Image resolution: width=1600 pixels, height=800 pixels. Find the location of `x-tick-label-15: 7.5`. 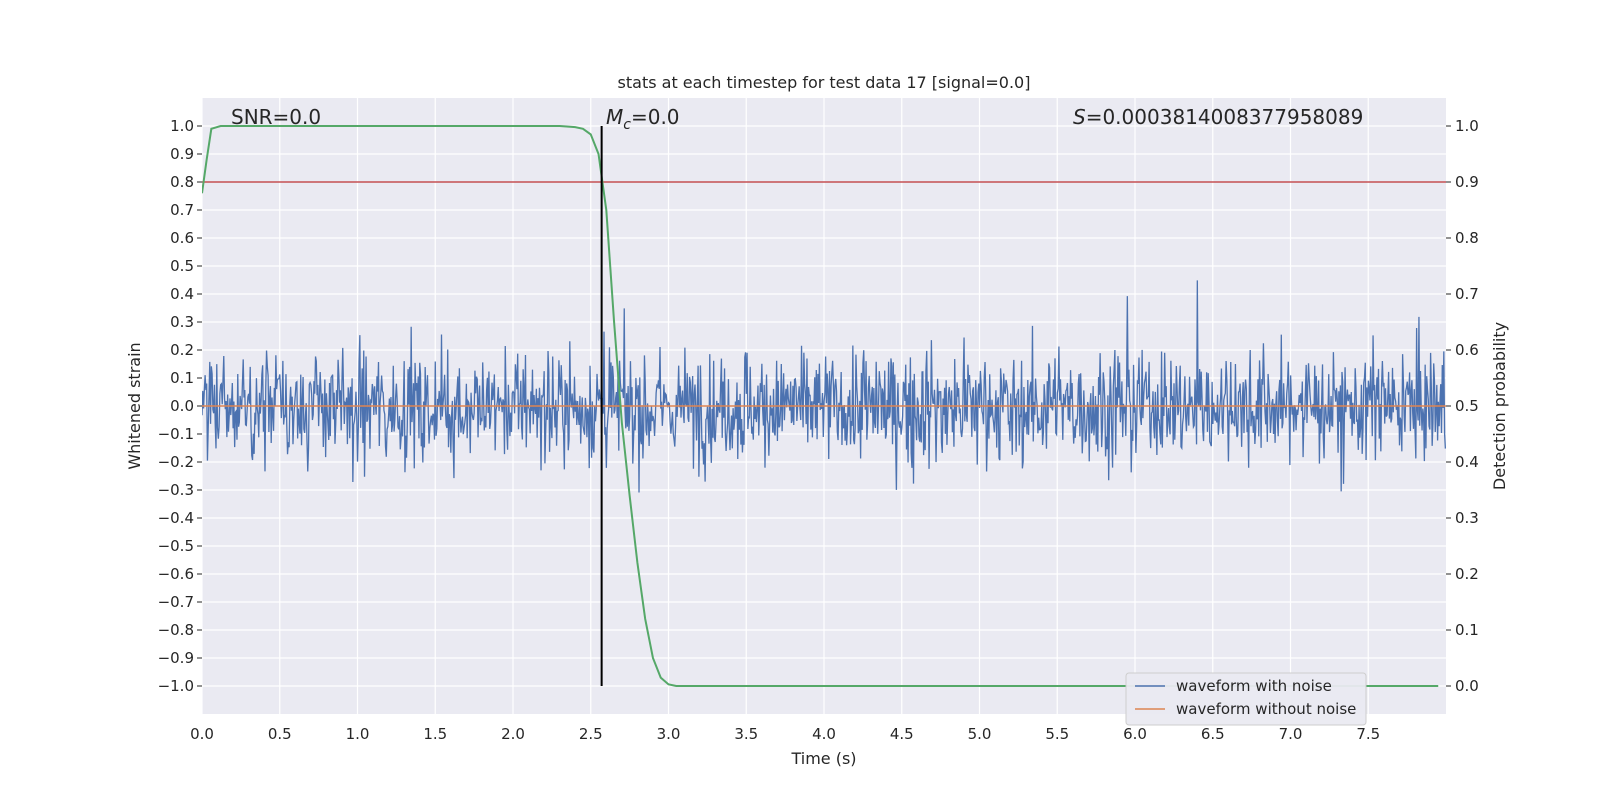

x-tick-label-15: 7.5 is located at coordinates (1368, 734).